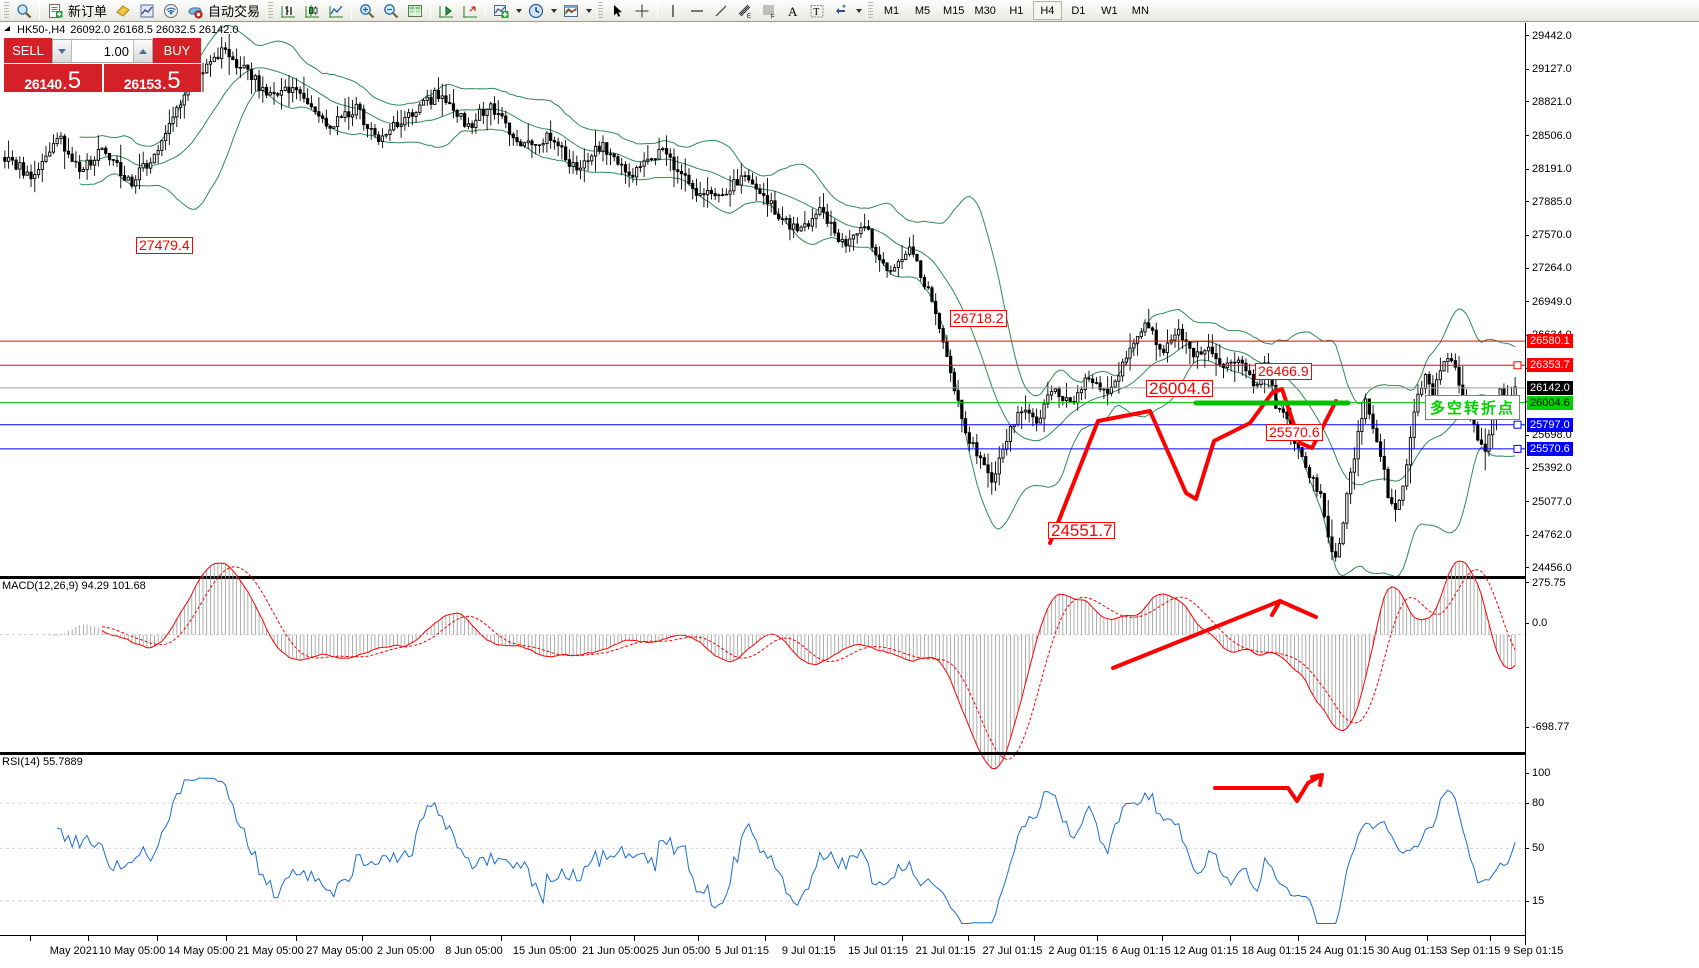 The width and height of the screenshot is (1699, 968). Describe the element at coordinates (28, 51) in the screenshot. I see `sell-button: SELL` at that location.